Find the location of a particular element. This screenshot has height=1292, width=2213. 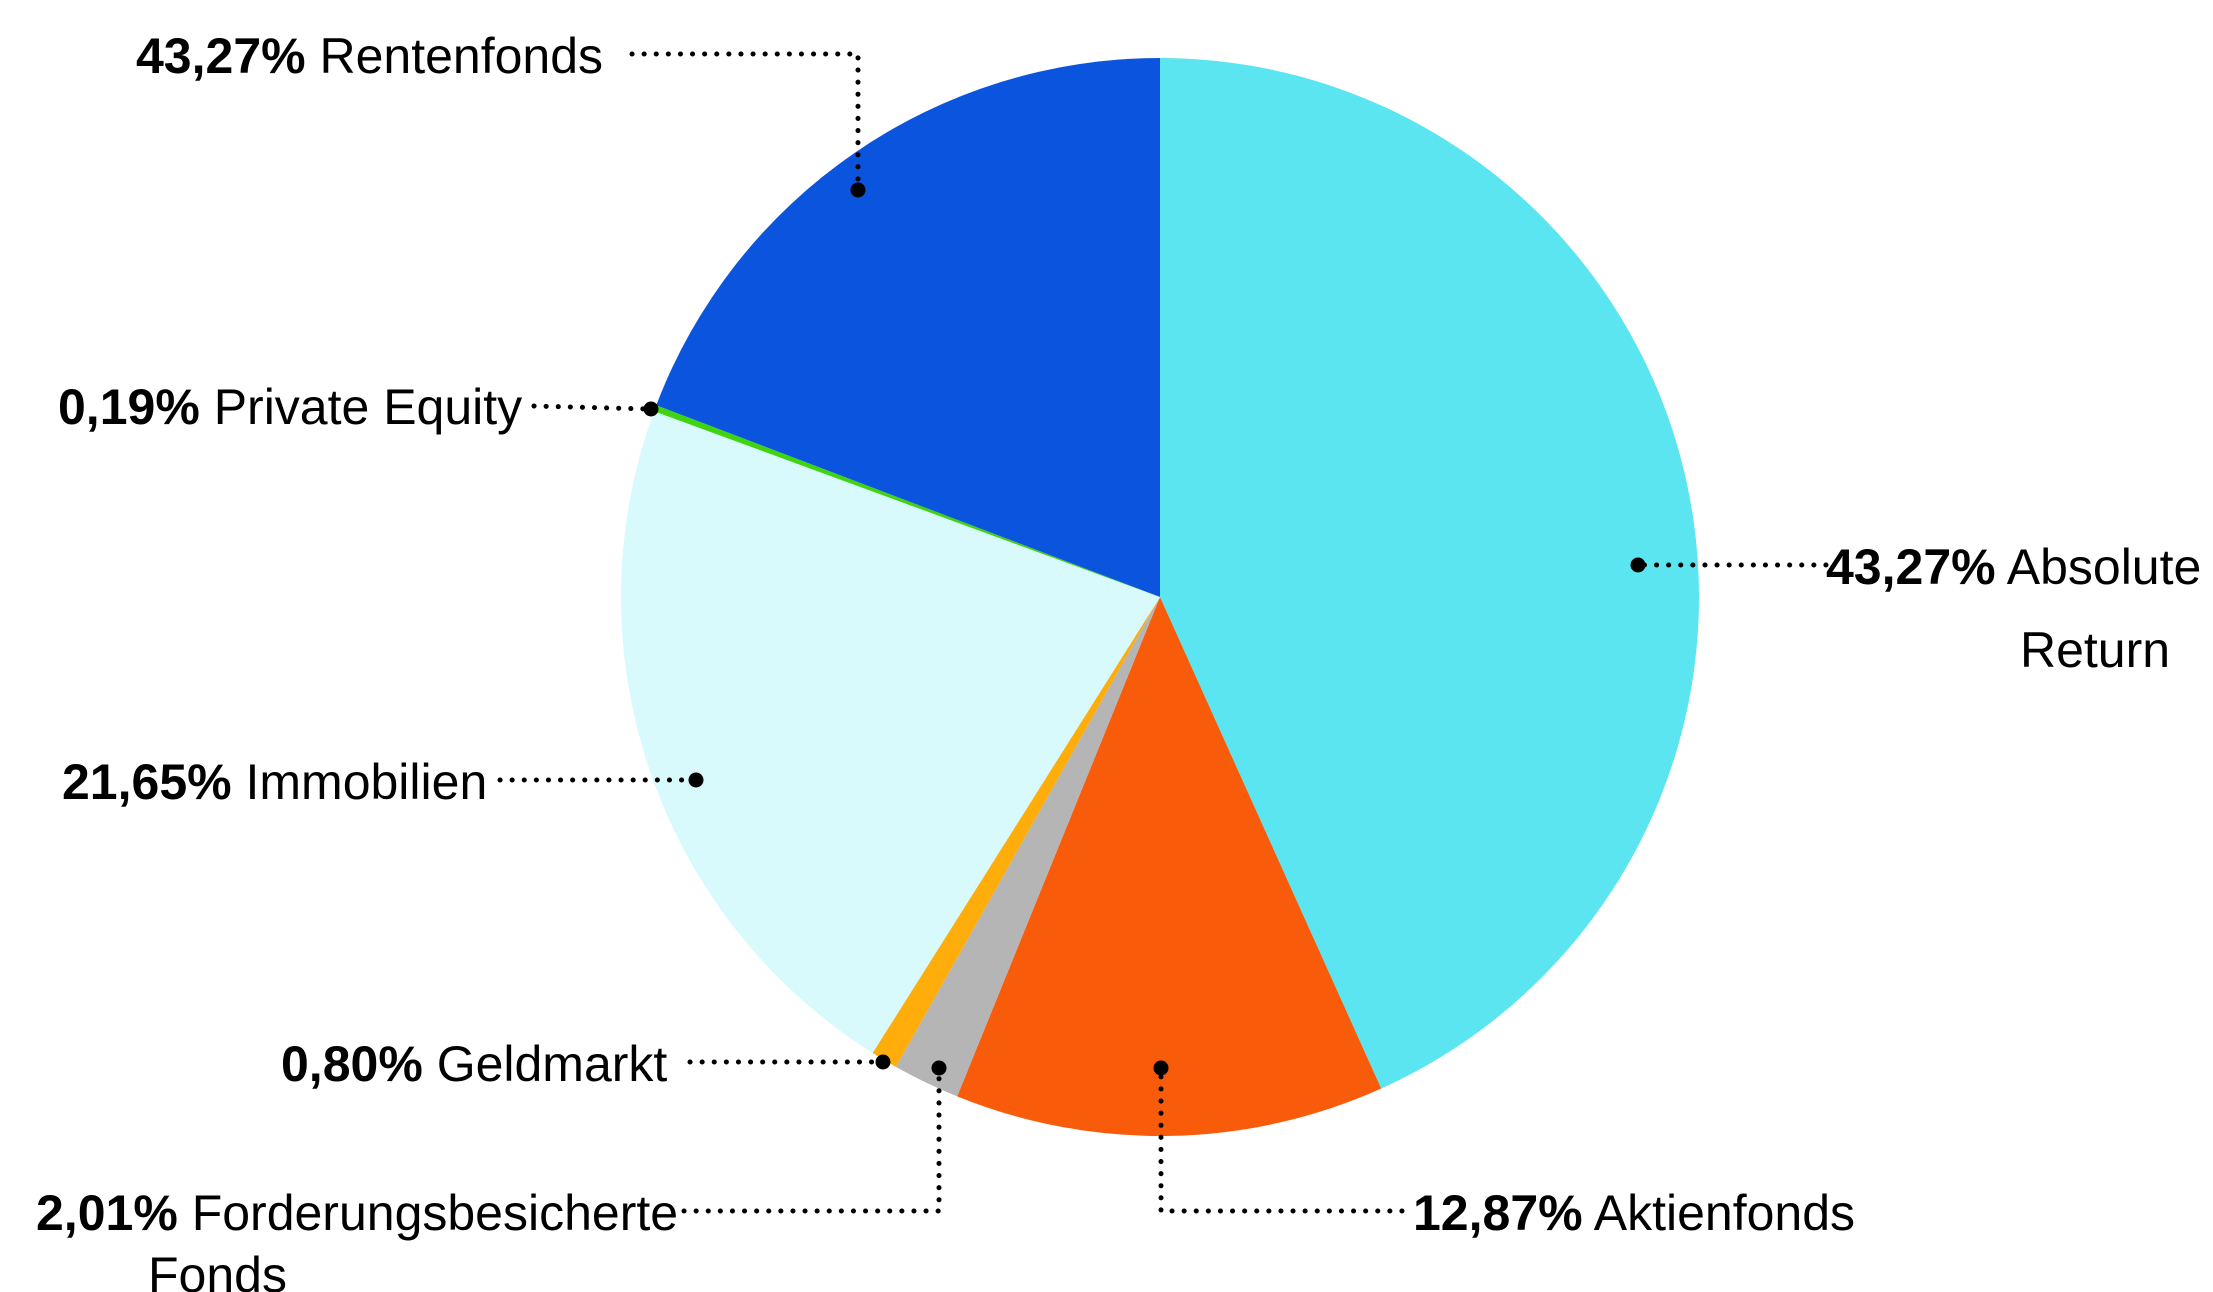

label-aktienfonds: 12,87% Aktienfonds is located at coordinates (1634, 1214).